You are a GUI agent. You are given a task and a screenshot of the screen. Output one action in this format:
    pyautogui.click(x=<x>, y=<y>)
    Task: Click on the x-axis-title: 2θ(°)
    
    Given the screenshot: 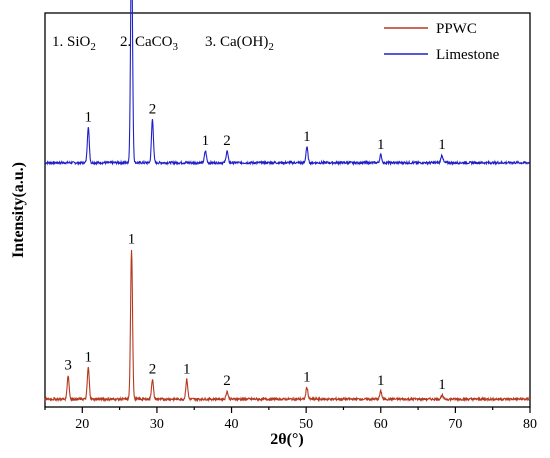 What is the action you would take?
    pyautogui.click(x=286, y=439)
    